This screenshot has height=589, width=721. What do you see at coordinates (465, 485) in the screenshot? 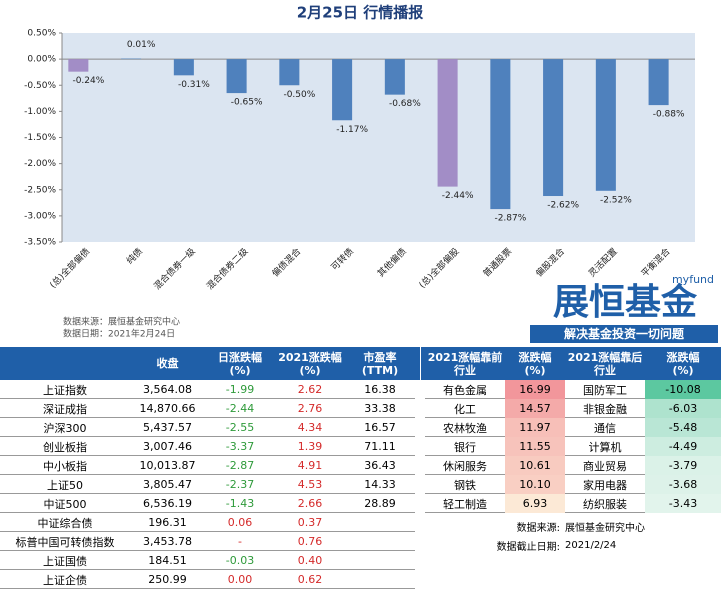
I see `table-cell: 钢铁` at bounding box center [465, 485].